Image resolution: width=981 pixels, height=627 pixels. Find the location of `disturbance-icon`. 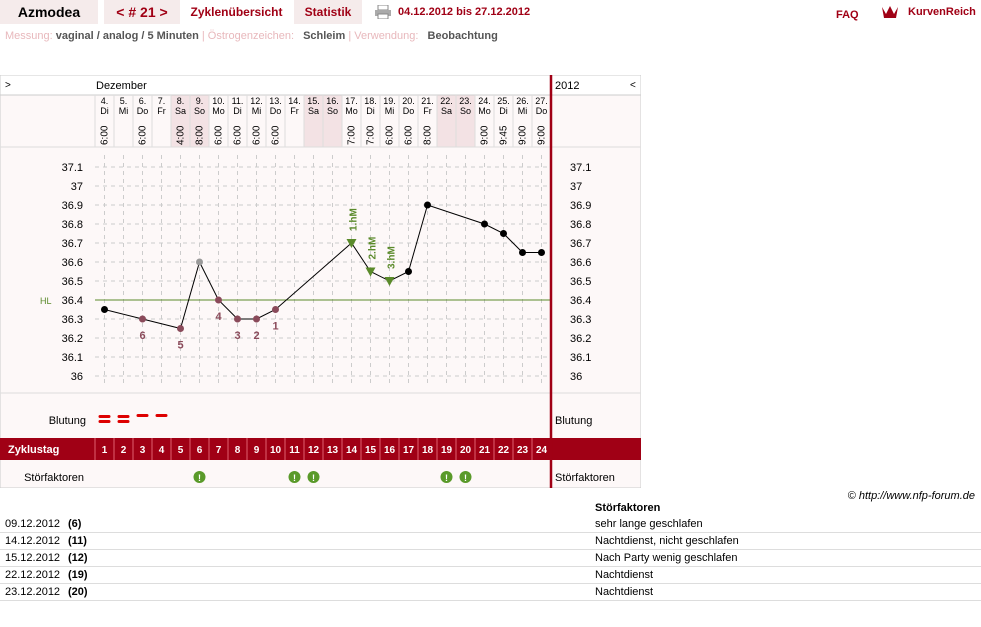

disturbance-icon is located at coordinates (199, 477).